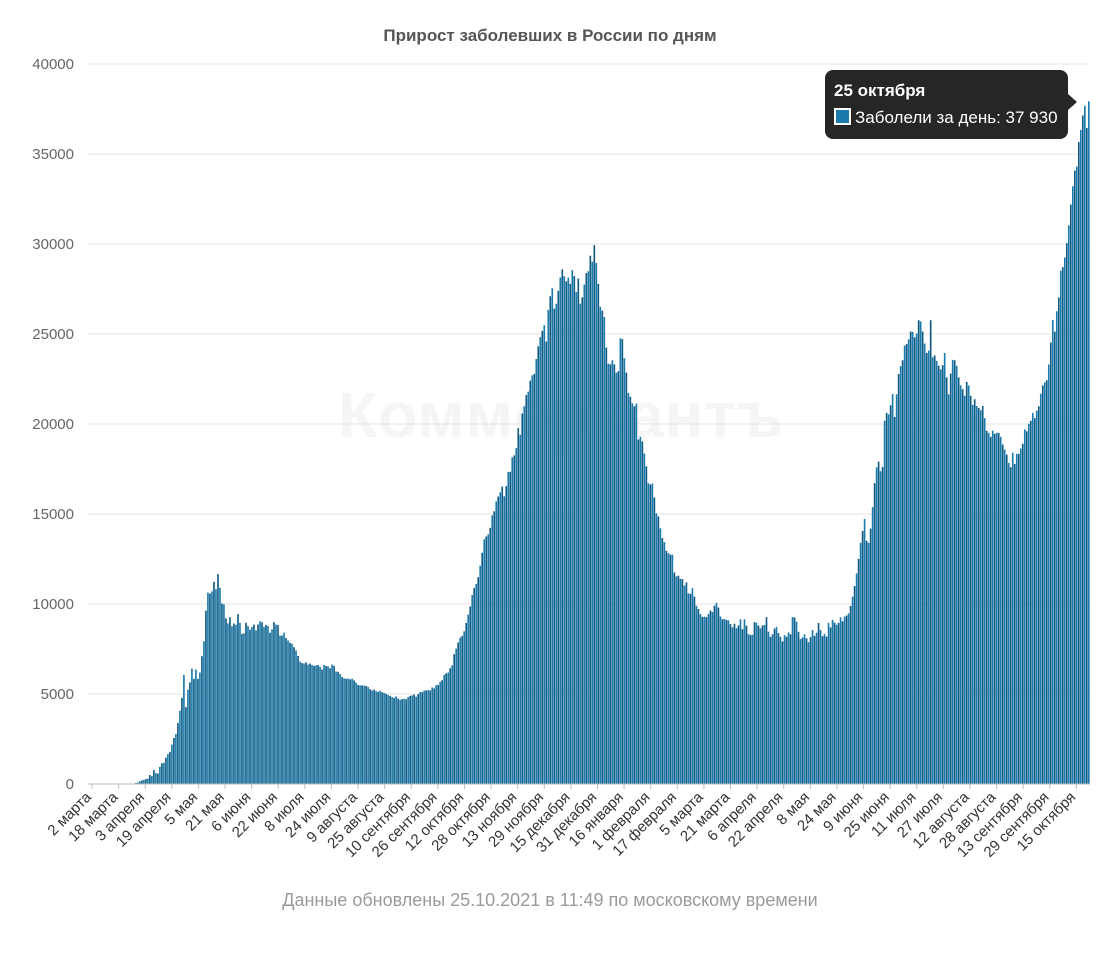 The image size is (1100, 956). What do you see at coordinates (880, 90) in the screenshot?
I see `tooltip-date: 25 октября` at bounding box center [880, 90].